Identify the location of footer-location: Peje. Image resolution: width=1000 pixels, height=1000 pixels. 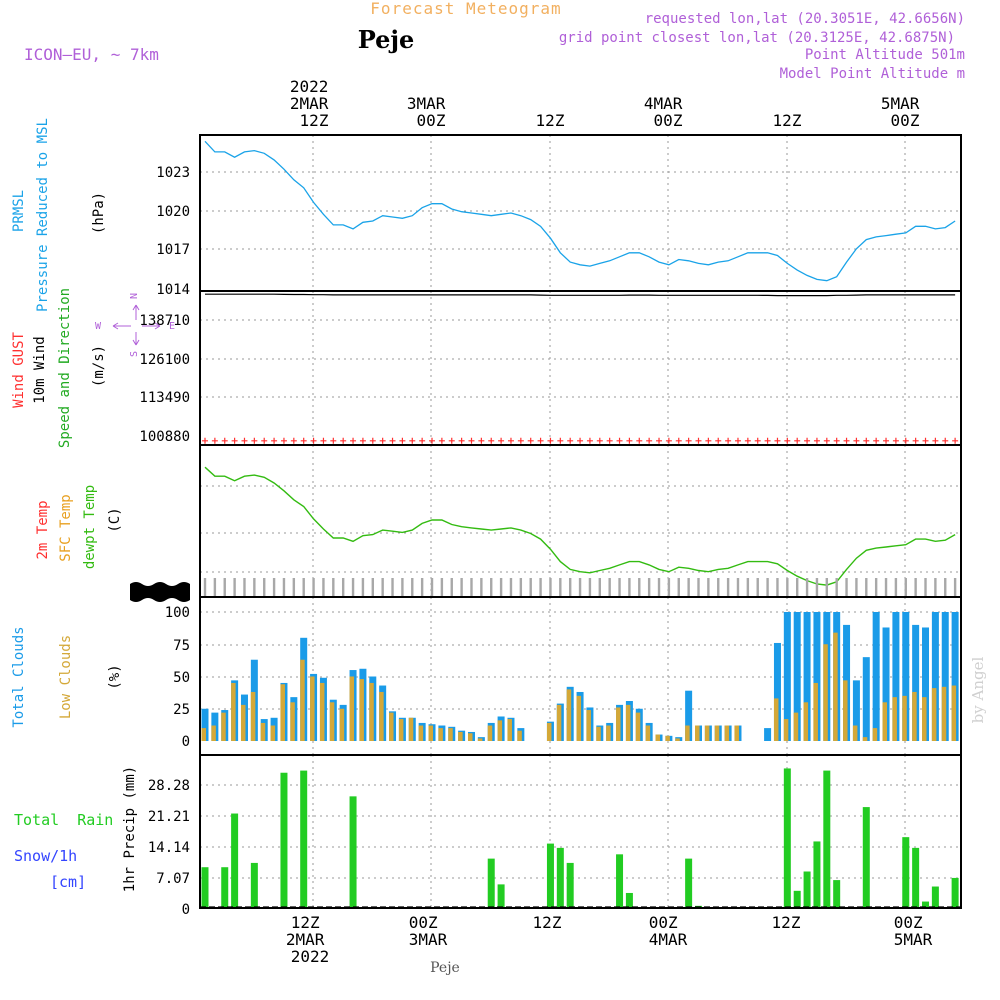
(445, 968).